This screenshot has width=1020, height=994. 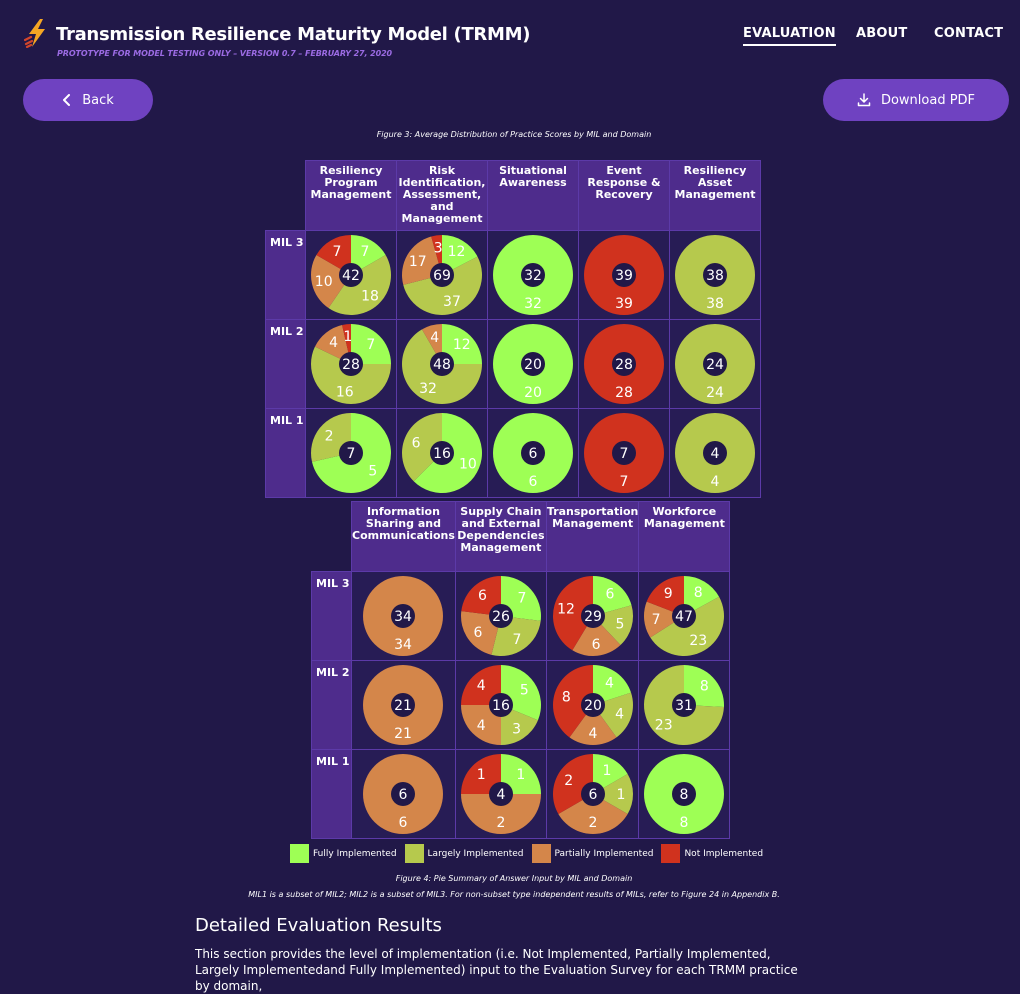 I want to click on pie-total-label: 21, so click(x=404, y=706).